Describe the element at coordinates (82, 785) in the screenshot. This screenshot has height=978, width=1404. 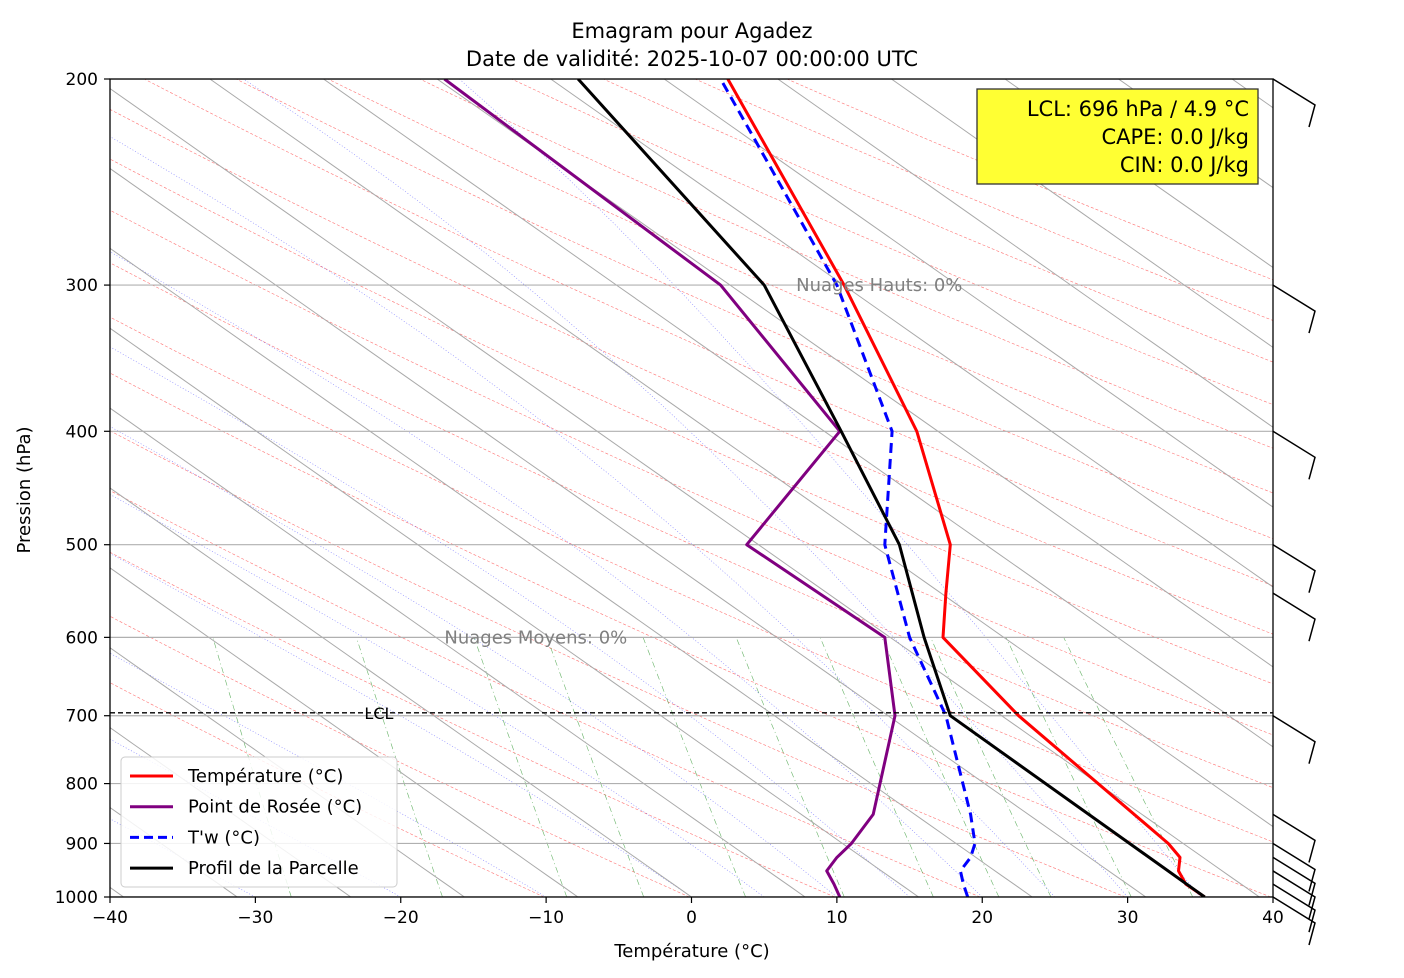
I see `y-tick-label: 800` at that location.